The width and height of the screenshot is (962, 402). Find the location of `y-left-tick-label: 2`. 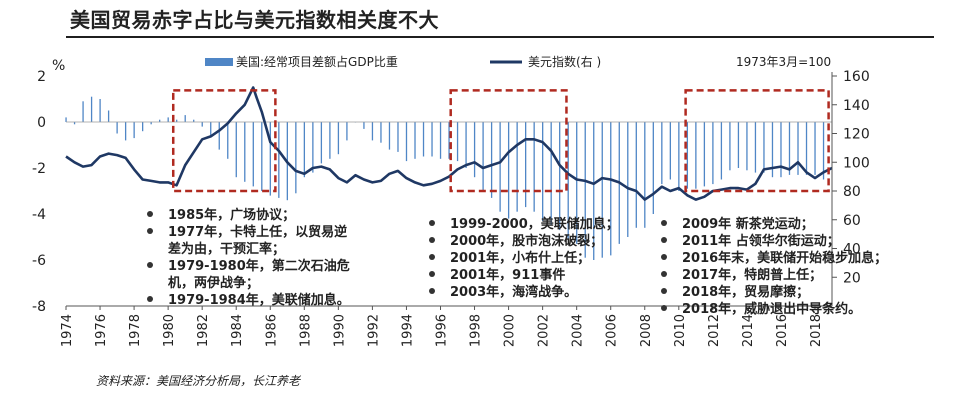

y-left-tick-label: 2 is located at coordinates (41, 77).